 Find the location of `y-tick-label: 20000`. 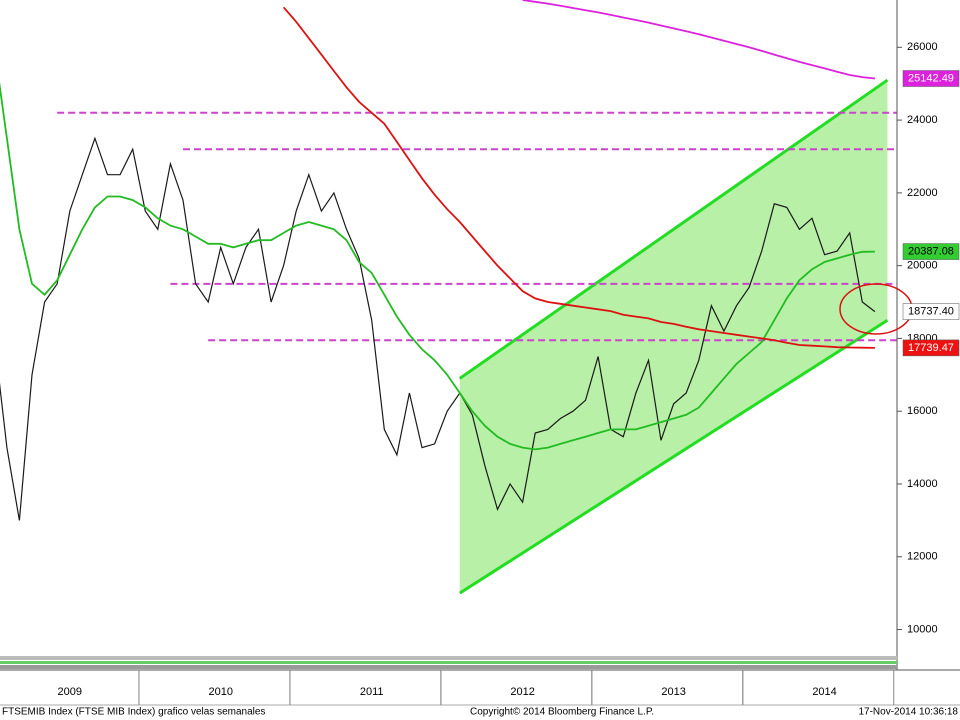

y-tick-label: 20000 is located at coordinates (922, 266).